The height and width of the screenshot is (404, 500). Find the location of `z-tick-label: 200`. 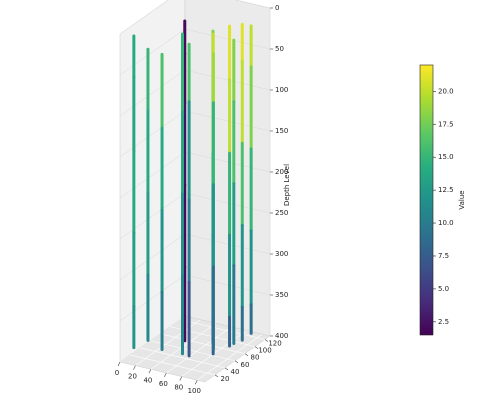

z-tick-label: 200 is located at coordinates (281, 172).